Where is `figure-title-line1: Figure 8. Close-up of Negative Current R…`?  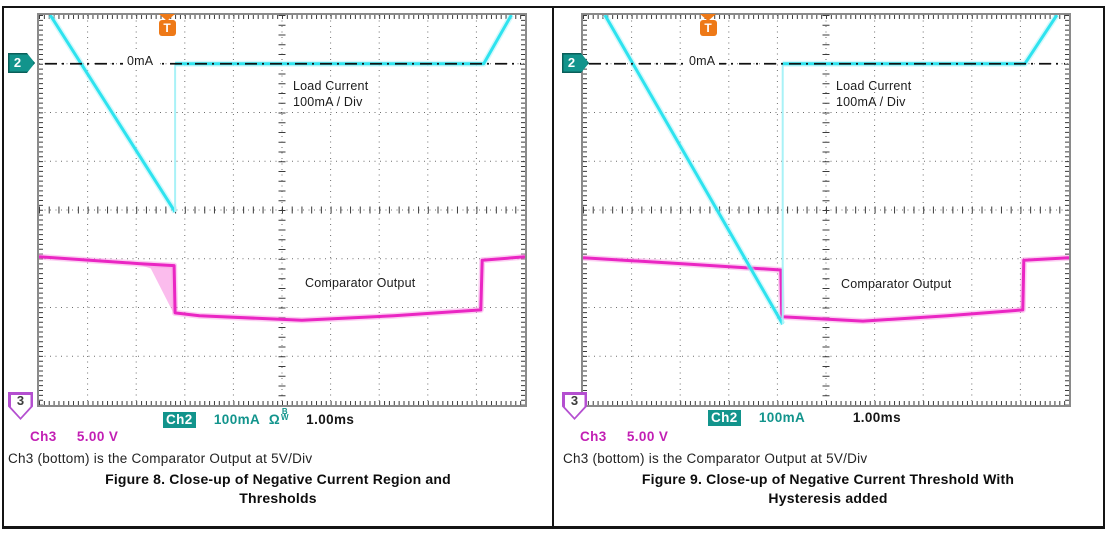 figure-title-line1: Figure 8. Close-up of Negative Current R… is located at coordinates (278, 479).